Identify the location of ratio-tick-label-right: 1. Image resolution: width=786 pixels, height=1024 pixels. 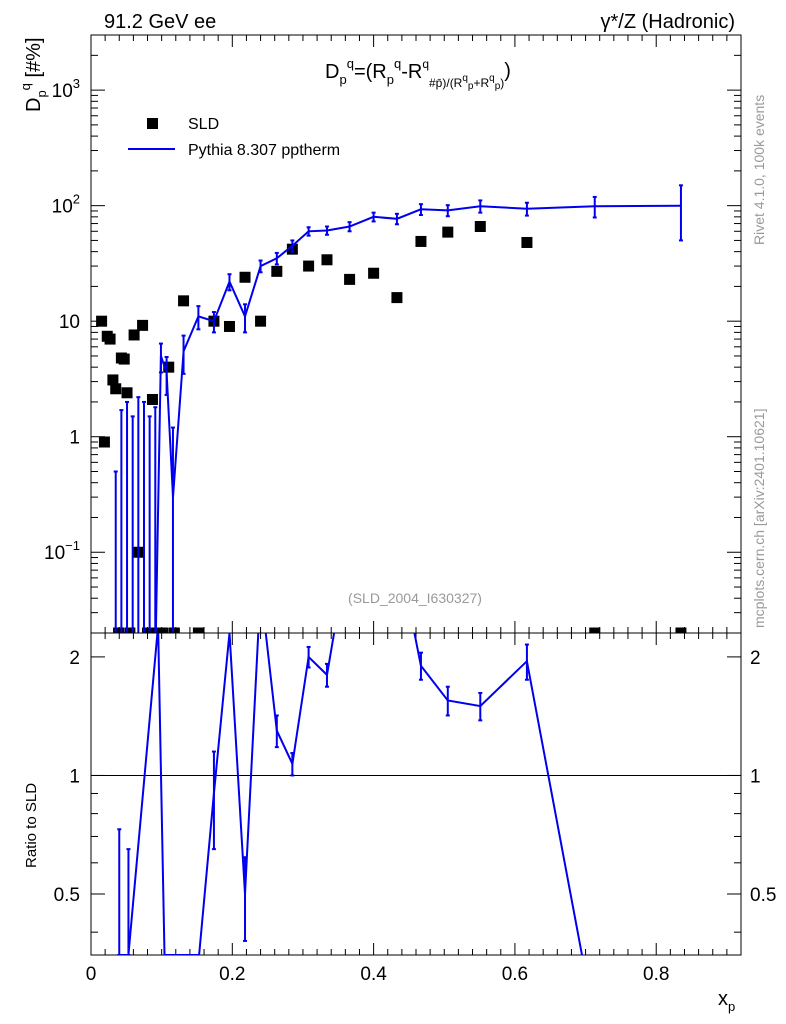
(755, 776).